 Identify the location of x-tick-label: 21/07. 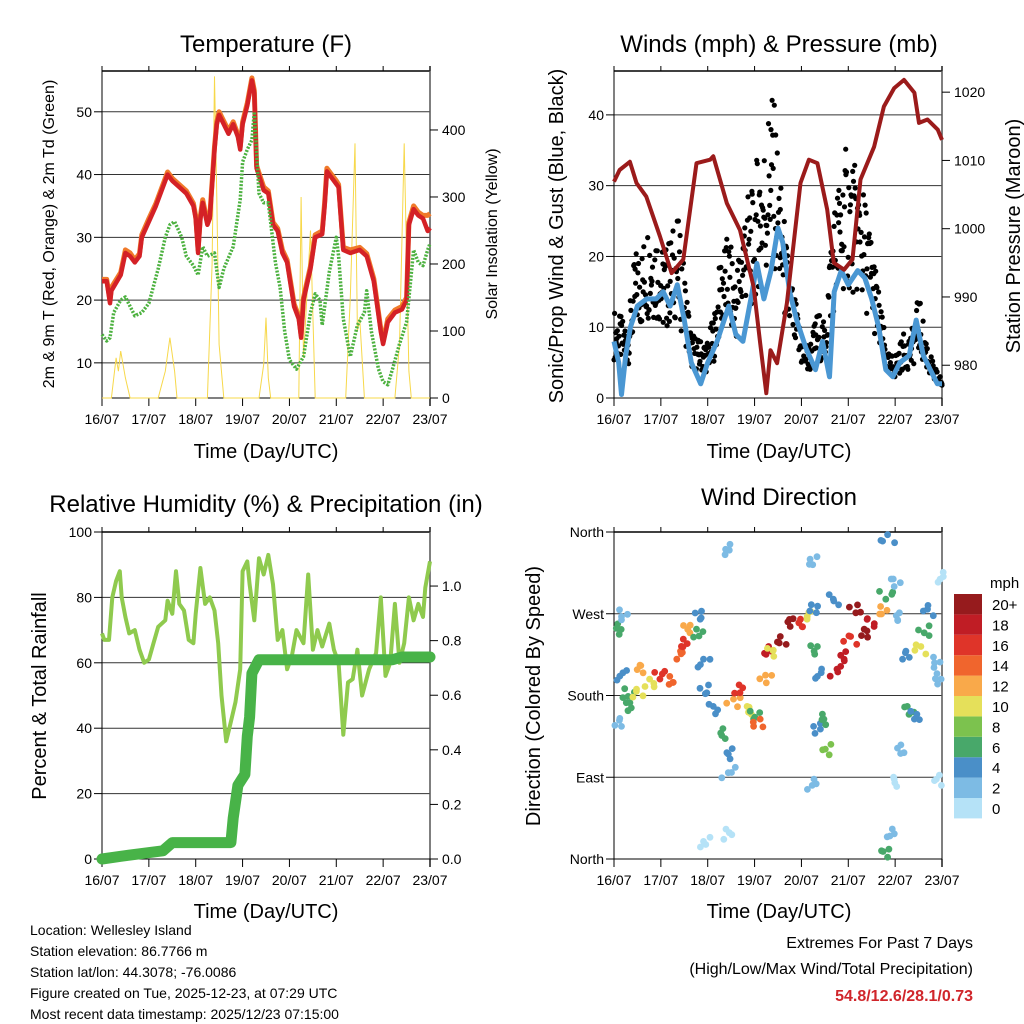
(848, 419).